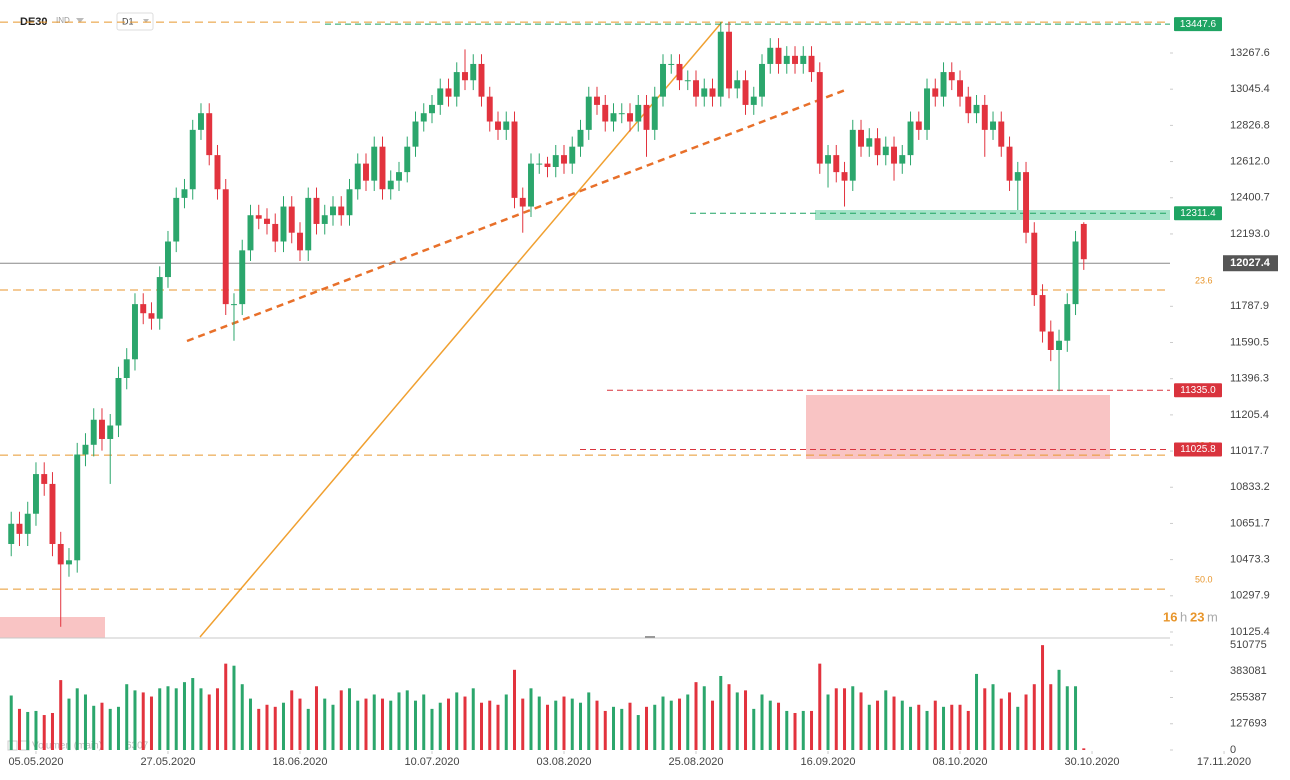 Image resolution: width=1290 pixels, height=780 pixels. I want to click on demand-zone, so click(52, 627).